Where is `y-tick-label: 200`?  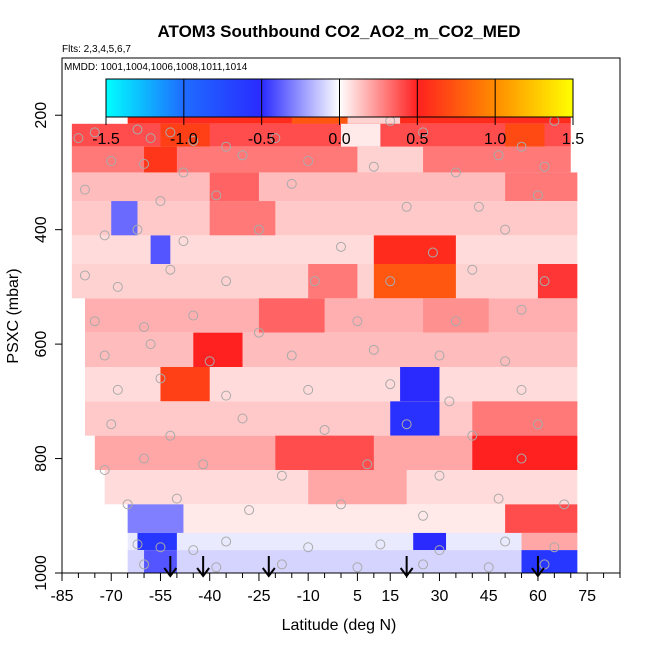
y-tick-label: 200 is located at coordinates (41, 115).